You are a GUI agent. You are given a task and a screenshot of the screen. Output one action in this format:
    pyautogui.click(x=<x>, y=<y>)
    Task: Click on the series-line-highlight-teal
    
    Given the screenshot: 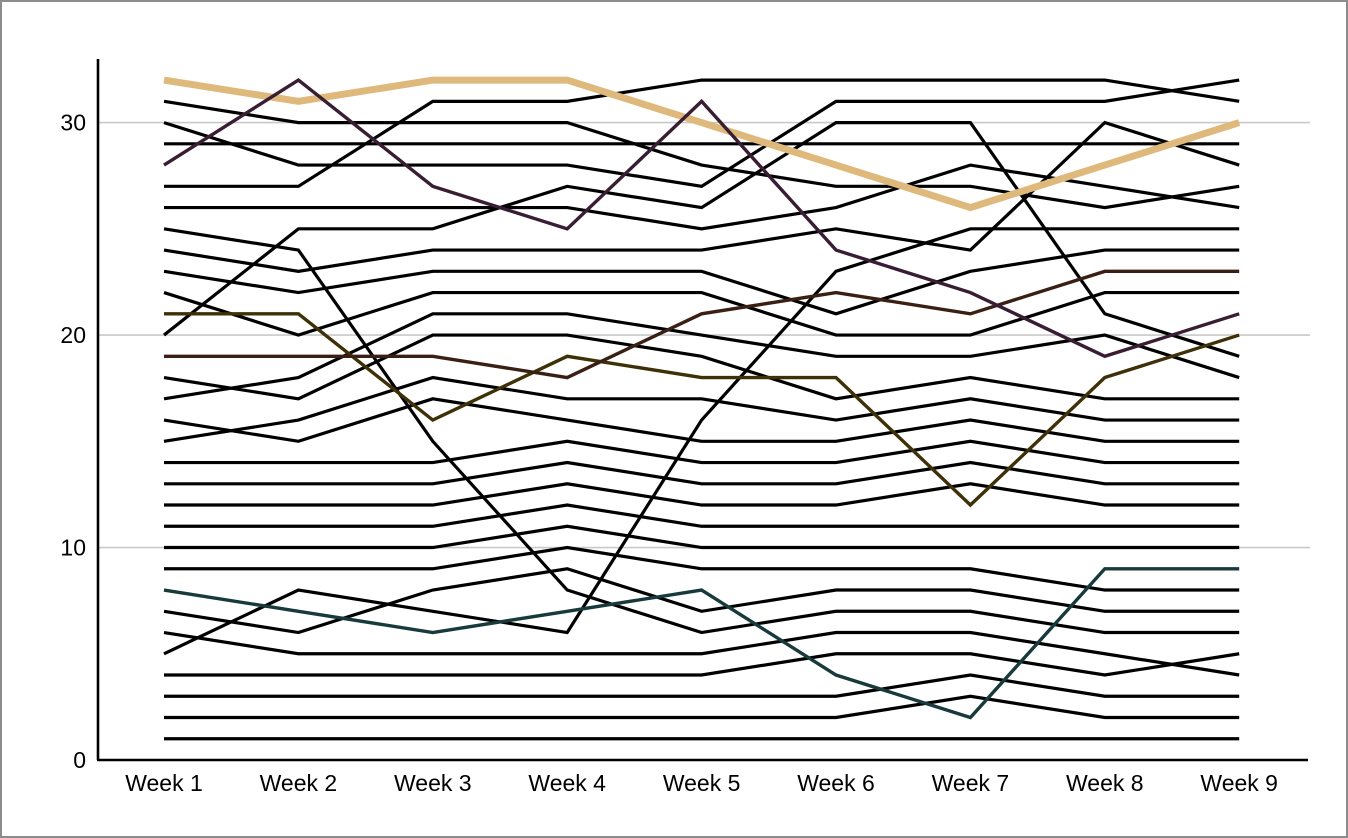 What is the action you would take?
    pyautogui.click(x=701, y=643)
    